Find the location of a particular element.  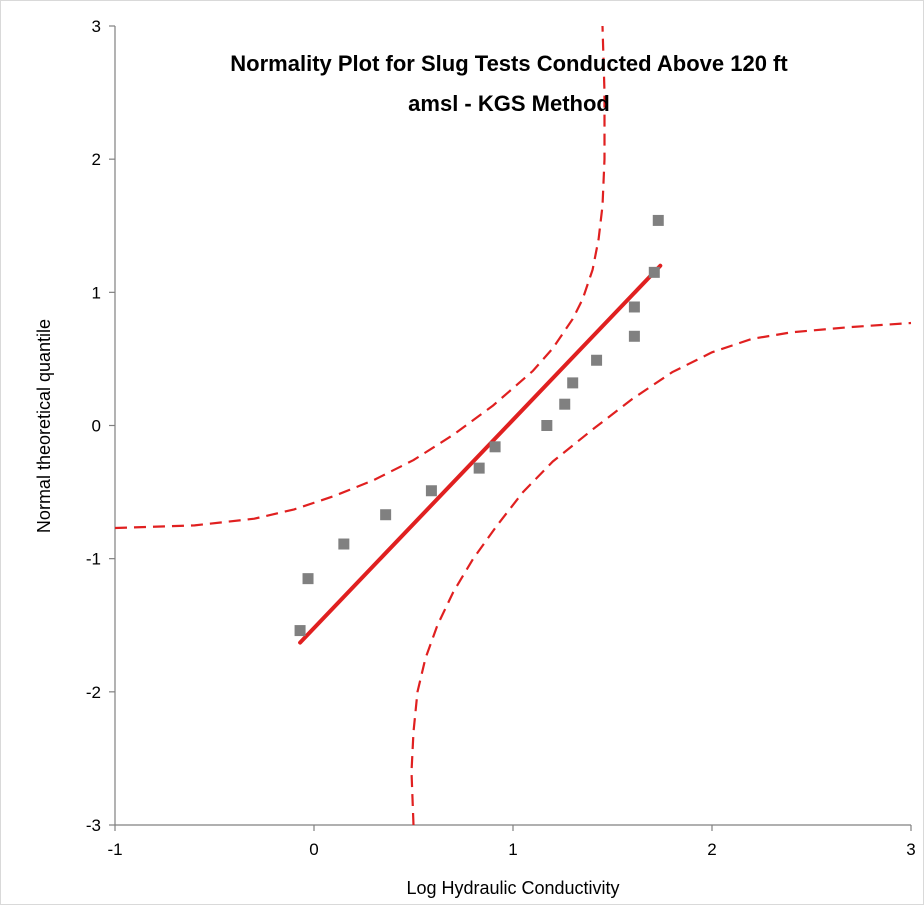

x-tick-label: 1 is located at coordinates (512, 849).